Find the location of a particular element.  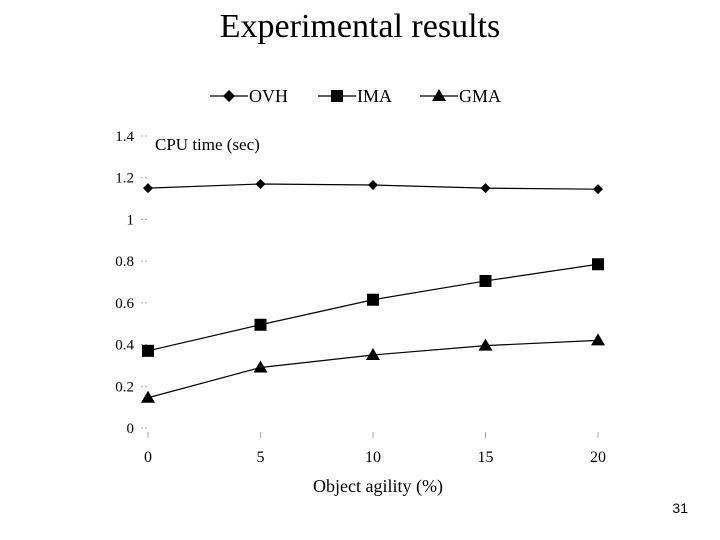

y-tick-label: 0.4 is located at coordinates (124, 346).